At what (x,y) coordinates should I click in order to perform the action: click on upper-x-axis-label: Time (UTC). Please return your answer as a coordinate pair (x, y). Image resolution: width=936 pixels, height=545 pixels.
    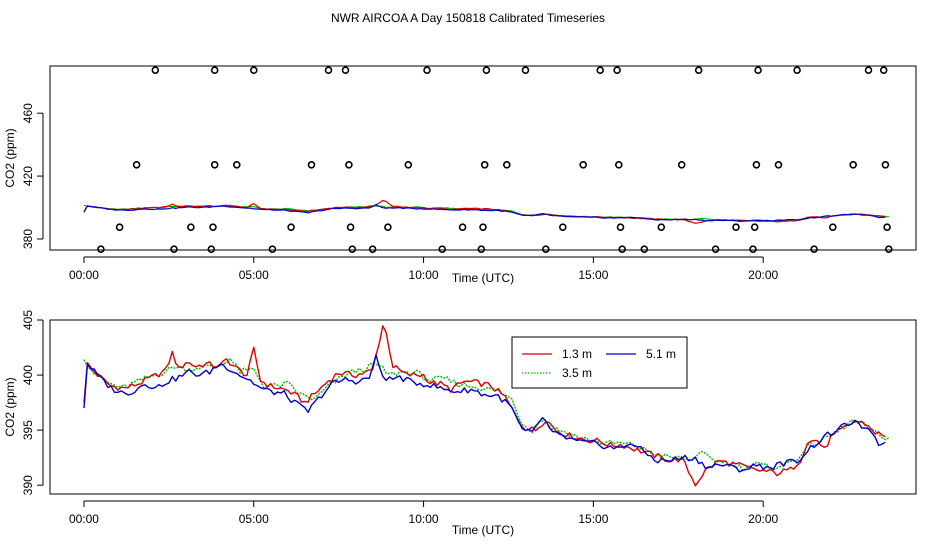
    Looking at the image, I should click on (483, 278).